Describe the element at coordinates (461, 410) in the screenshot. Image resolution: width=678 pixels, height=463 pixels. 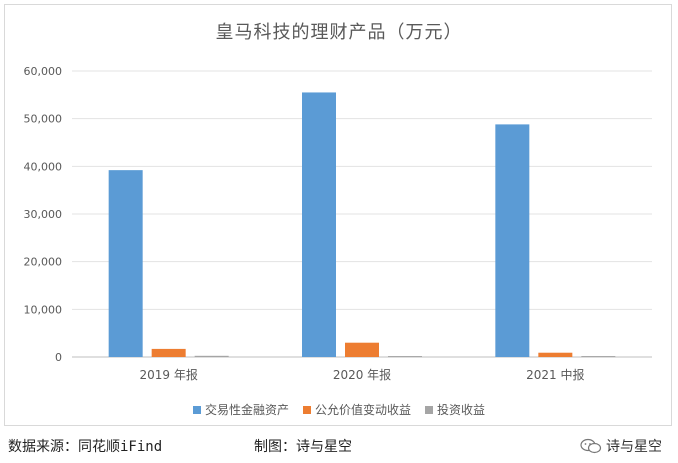
I see `legend-label: 投资收益` at that location.